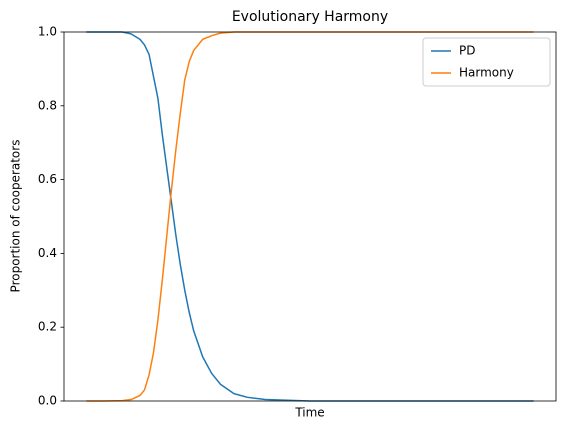  I want to click on y-tick-label: 0.2, so click(47, 327).